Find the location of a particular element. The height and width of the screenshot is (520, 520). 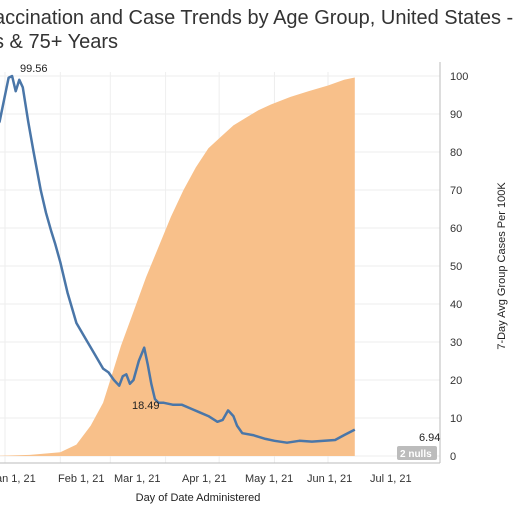

y2-tick-label: 0 is located at coordinates (453, 457).